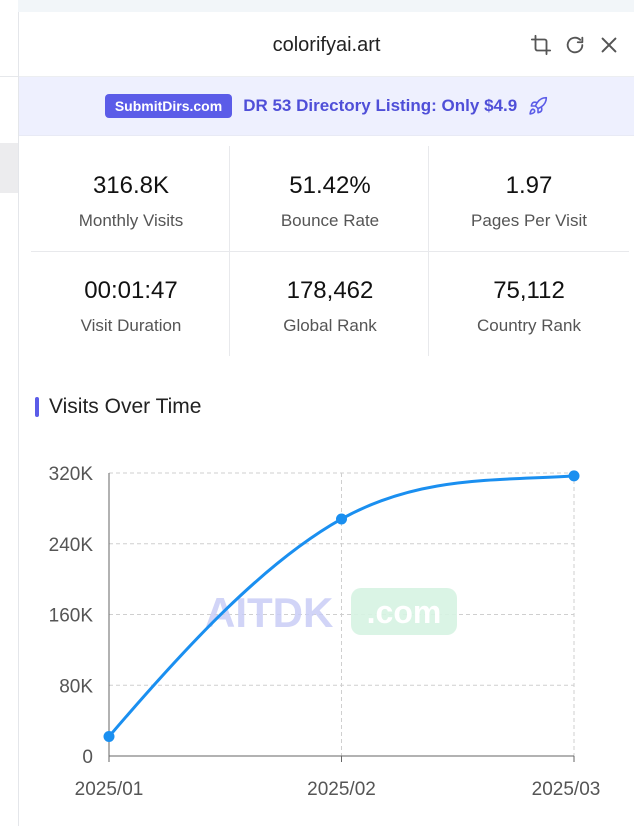  I want to click on rocket-icon, so click(538, 106).